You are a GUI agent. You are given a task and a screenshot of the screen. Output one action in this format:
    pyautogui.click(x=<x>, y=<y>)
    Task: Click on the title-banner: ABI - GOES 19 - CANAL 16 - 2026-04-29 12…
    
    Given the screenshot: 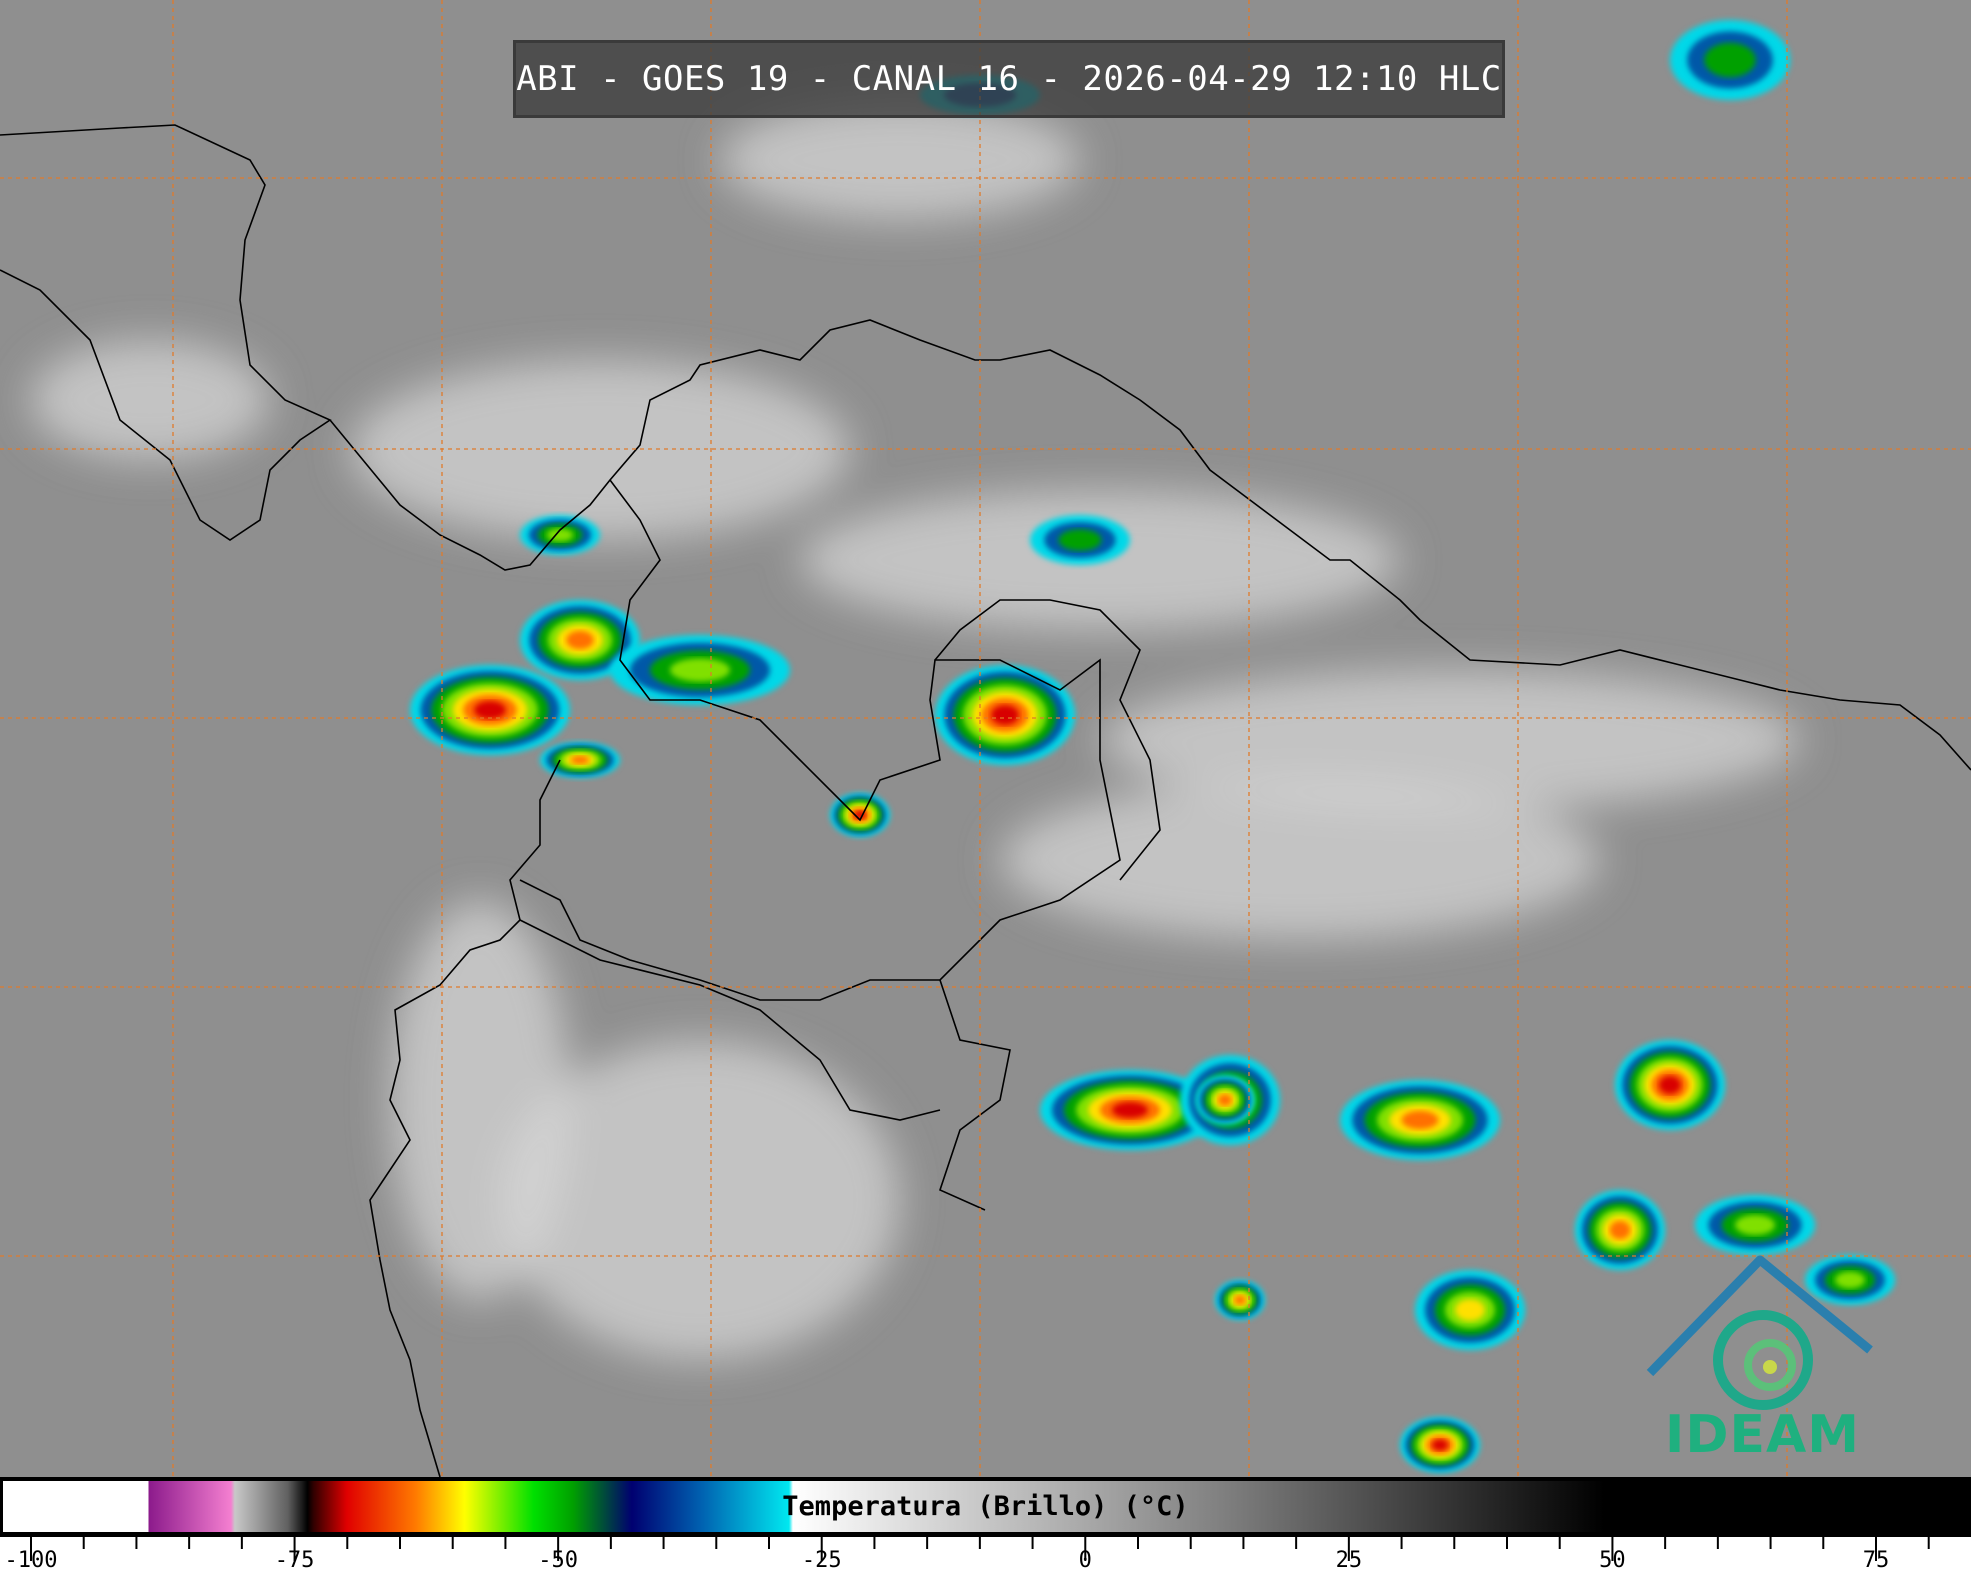 What is the action you would take?
    pyautogui.click(x=1009, y=79)
    